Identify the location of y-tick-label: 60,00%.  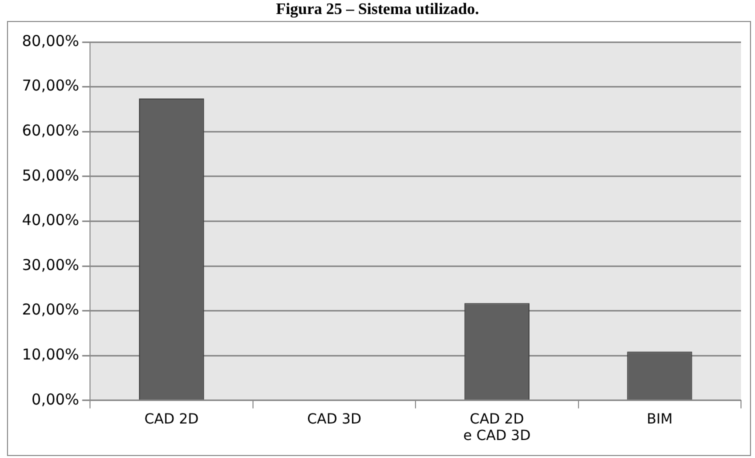
(51, 130).